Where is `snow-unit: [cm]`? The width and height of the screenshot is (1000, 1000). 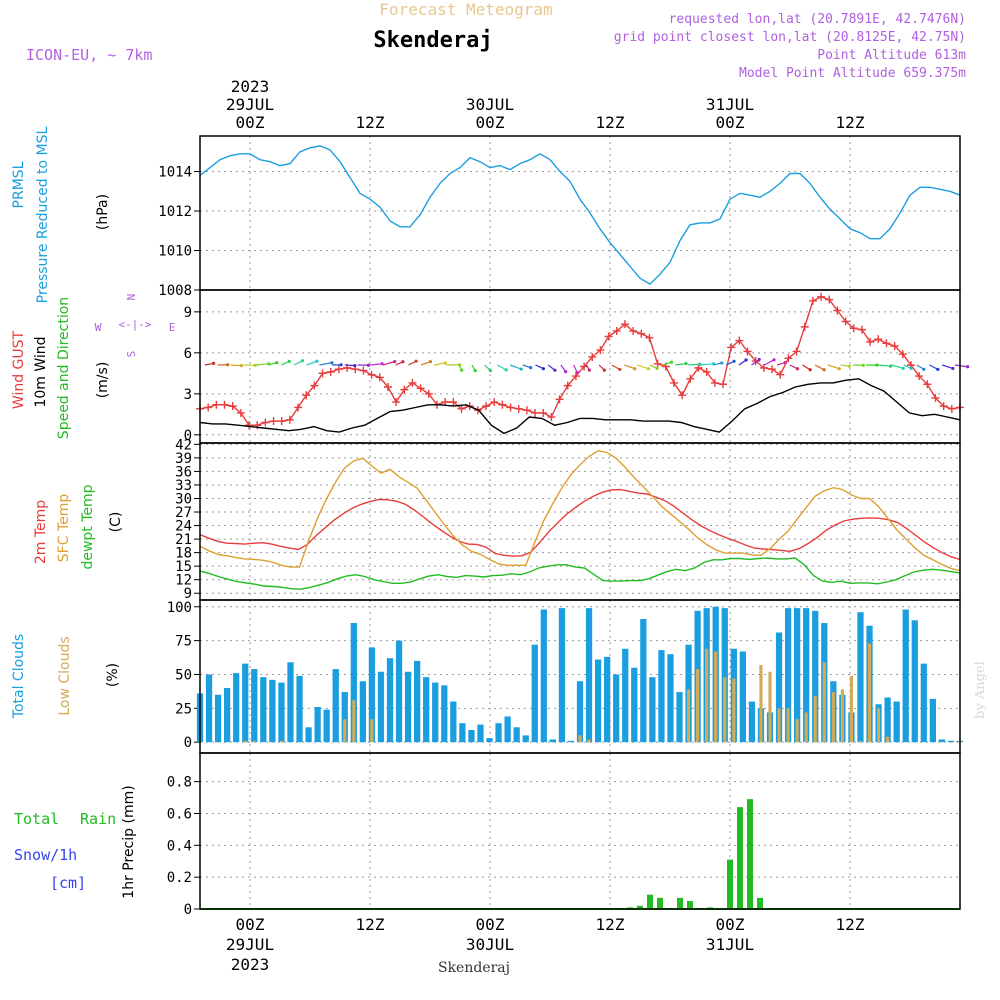
snow-unit: [cm] is located at coordinates (68, 883).